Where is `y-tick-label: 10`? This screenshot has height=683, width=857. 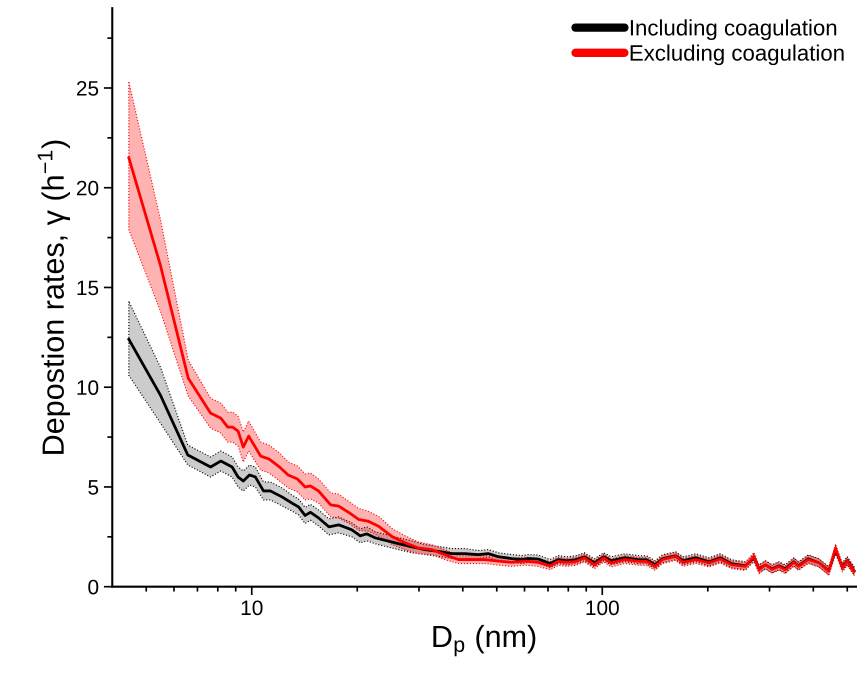
y-tick-label: 10 is located at coordinates (87, 387).